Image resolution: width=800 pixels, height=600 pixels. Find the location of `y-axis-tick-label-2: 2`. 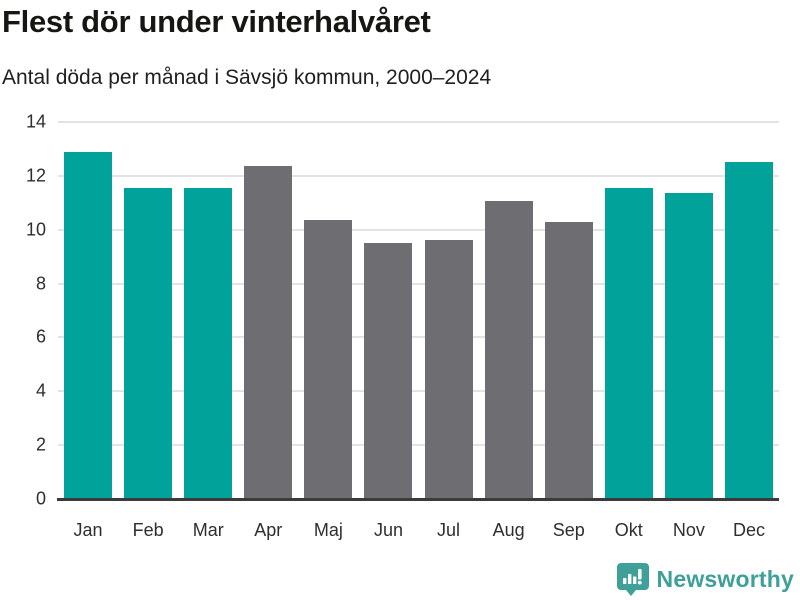

y-axis-tick-label-2: 2 is located at coordinates (40, 444).